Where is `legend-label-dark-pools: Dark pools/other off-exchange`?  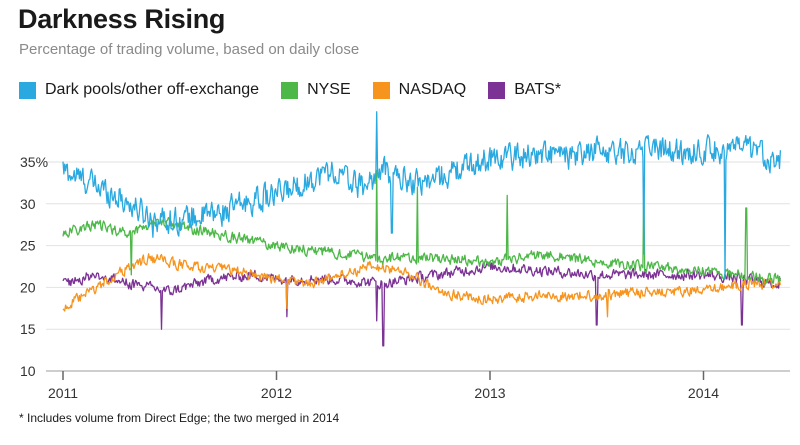
legend-label-dark-pools: Dark pools/other off-exchange is located at coordinates (152, 89).